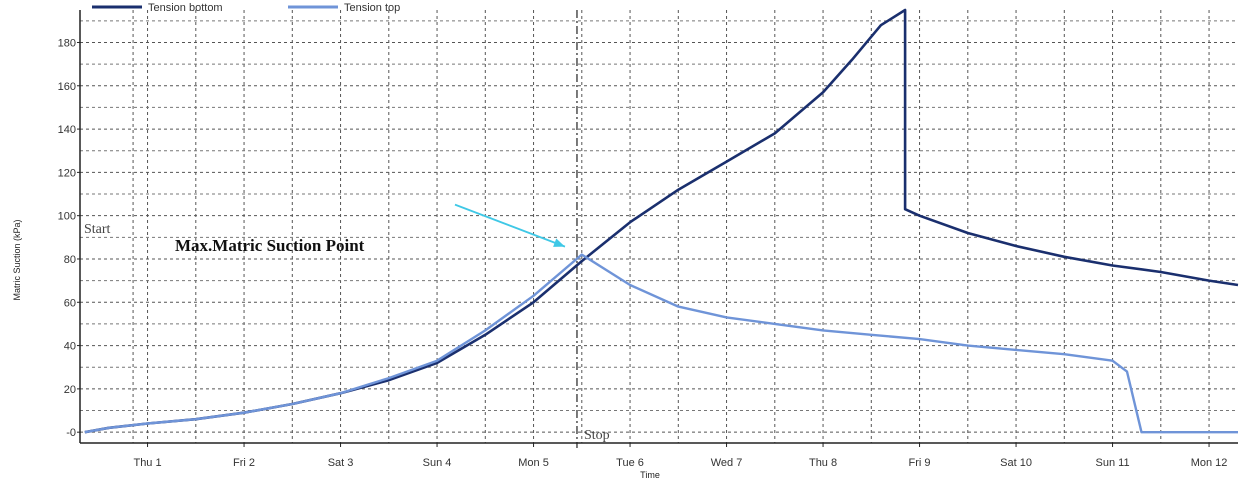 The image size is (1244, 481). What do you see at coordinates (341, 463) in the screenshot?
I see `x-tick-label: Sat 3` at bounding box center [341, 463].